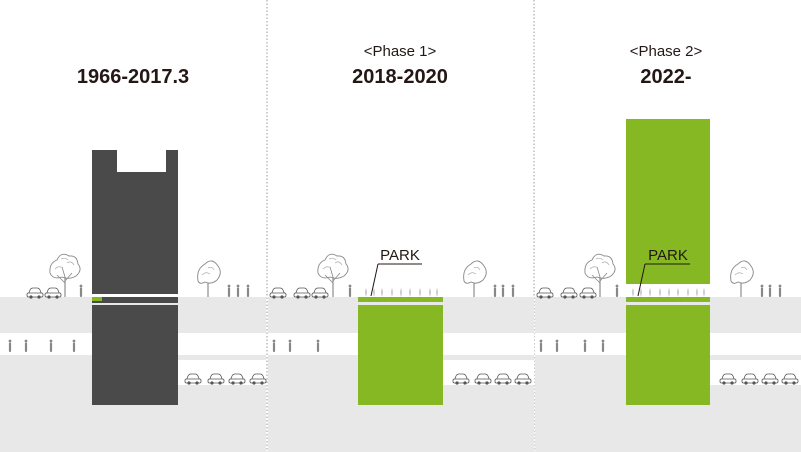 Image resolution: width=801 pixels, height=452 pixels. I want to click on park-label-phase-1: PARK, so click(400, 255).